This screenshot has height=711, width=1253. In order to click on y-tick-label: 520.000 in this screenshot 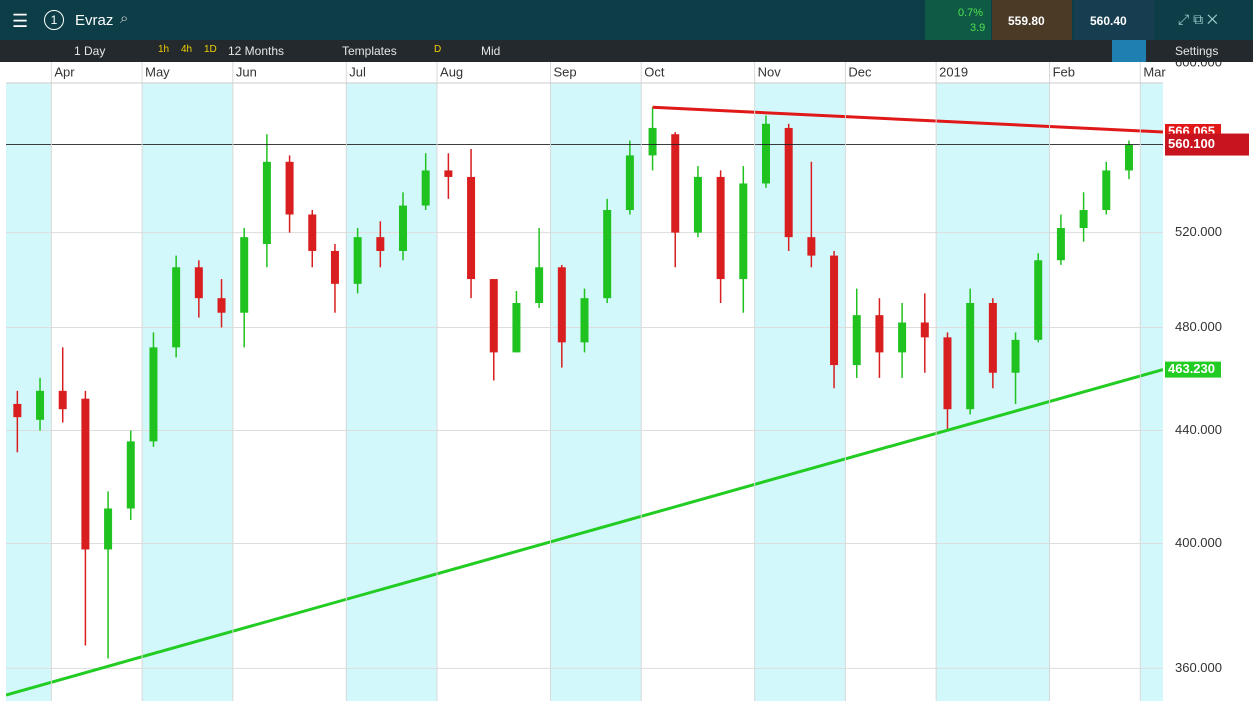, I will do `click(1198, 231)`.